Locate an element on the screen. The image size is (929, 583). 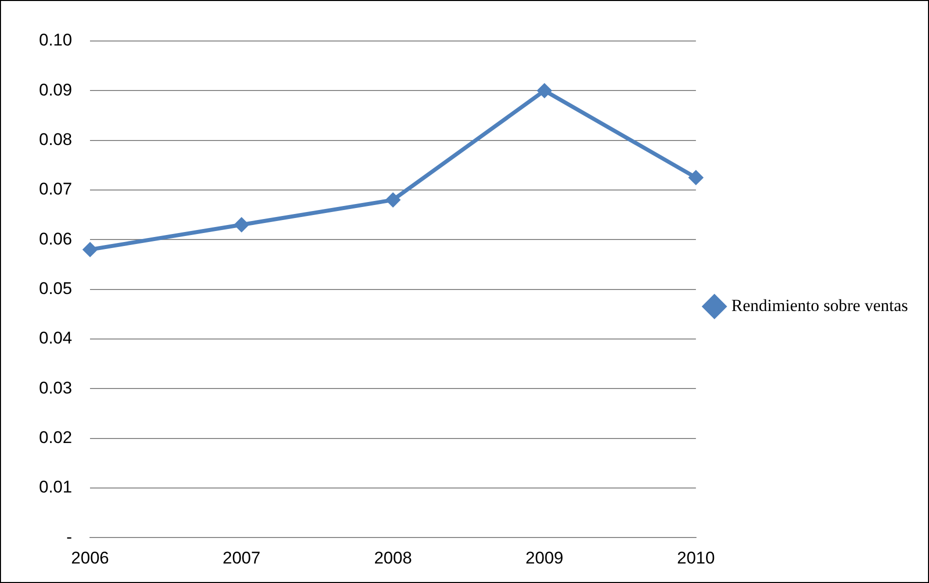
x-tick-label: 2009 is located at coordinates (545, 558).